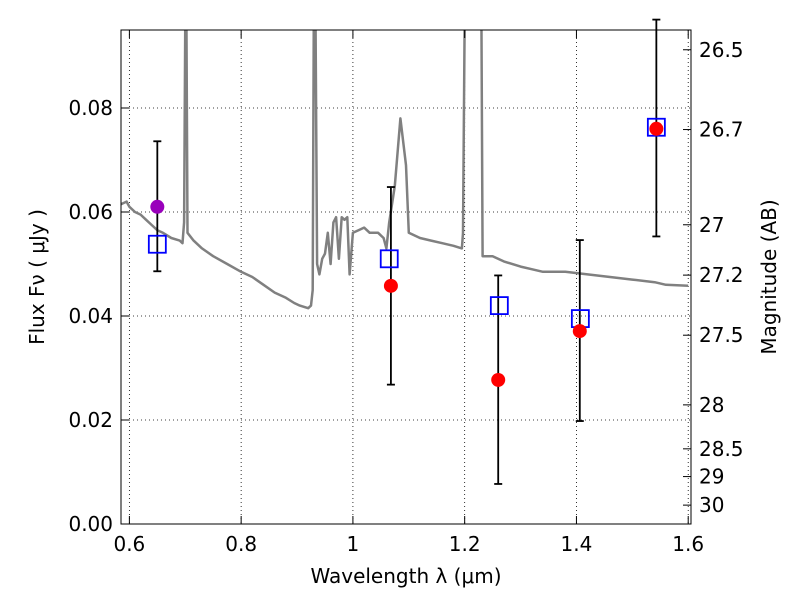 The height and width of the screenshot is (600, 800). I want to click on mag-tick-label: 27, so click(711, 225).